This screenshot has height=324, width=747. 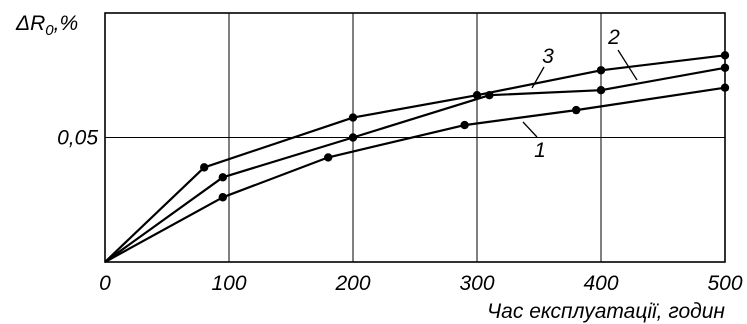 I want to click on x-tick-label: 0, so click(x=105, y=283).